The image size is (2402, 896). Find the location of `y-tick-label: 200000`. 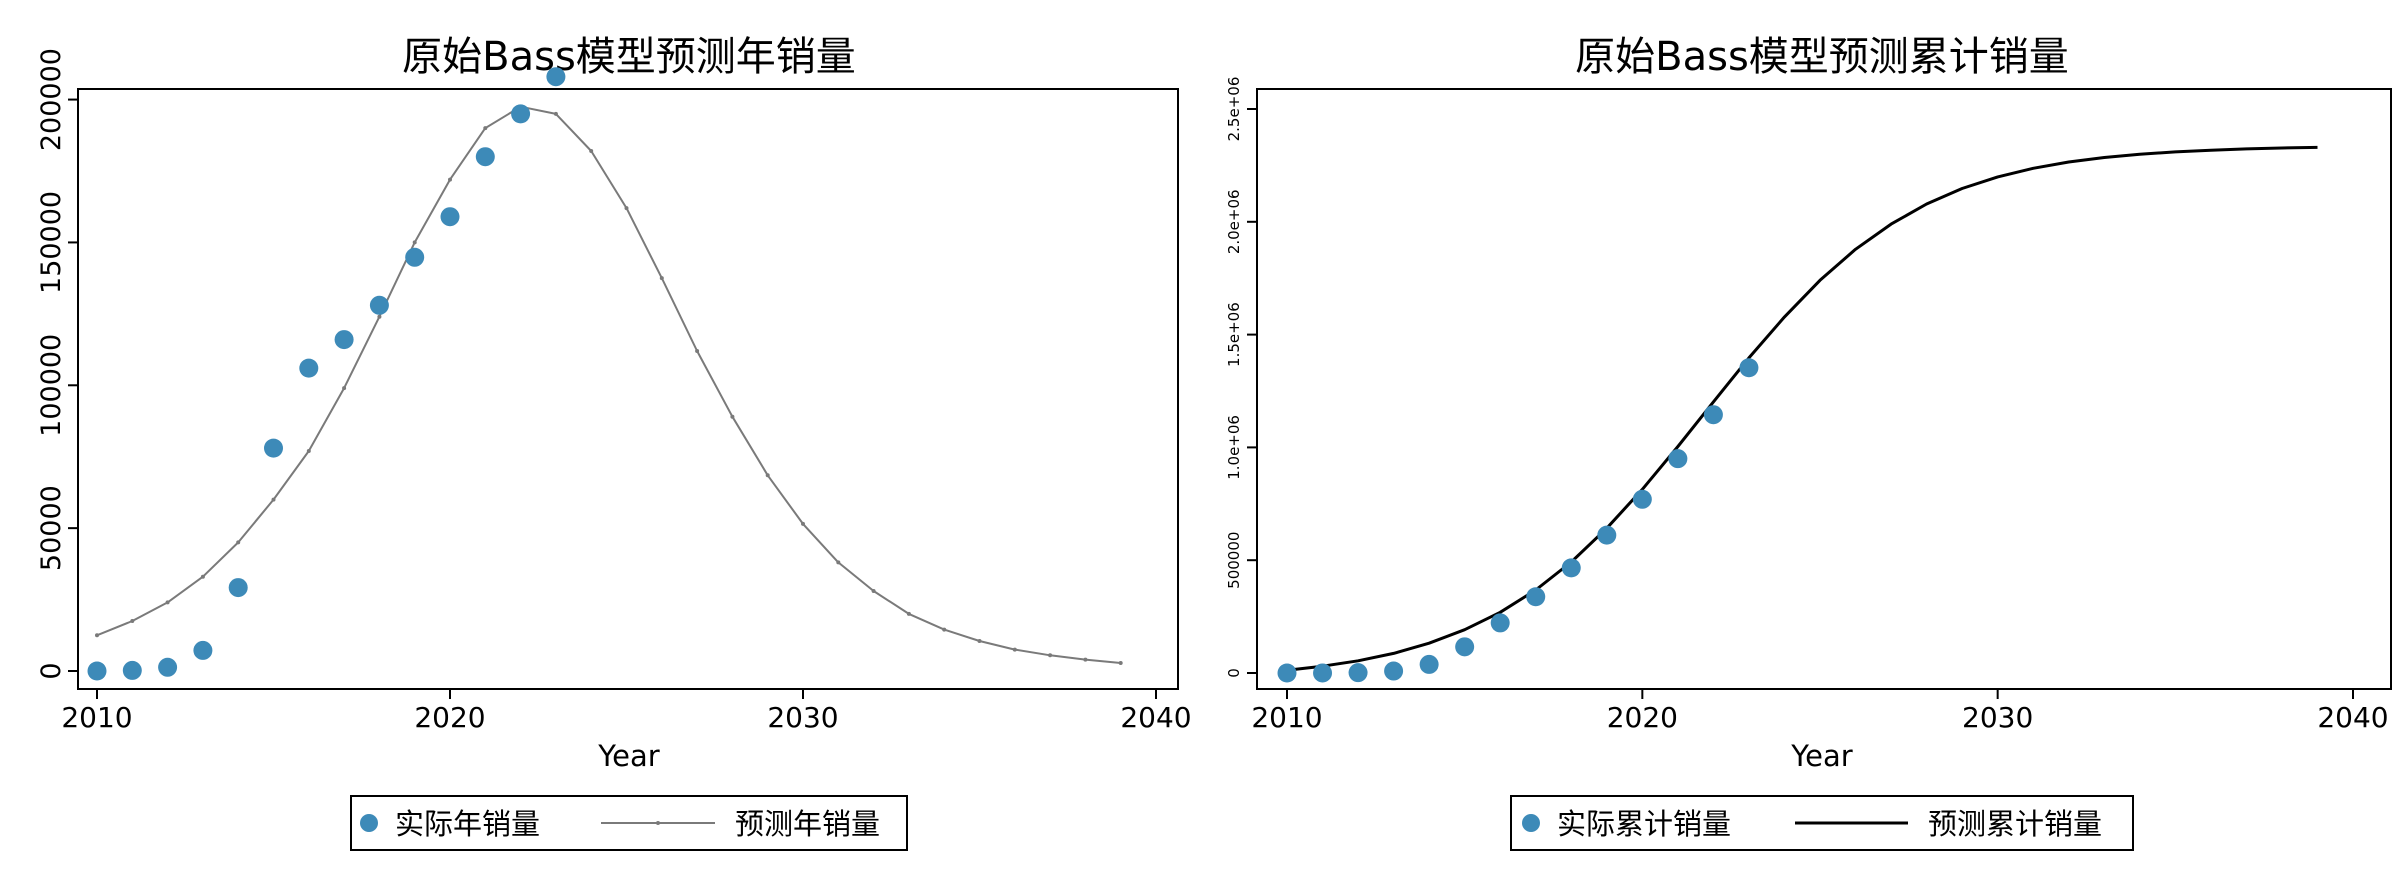

y-tick-label: 200000 is located at coordinates (51, 99).